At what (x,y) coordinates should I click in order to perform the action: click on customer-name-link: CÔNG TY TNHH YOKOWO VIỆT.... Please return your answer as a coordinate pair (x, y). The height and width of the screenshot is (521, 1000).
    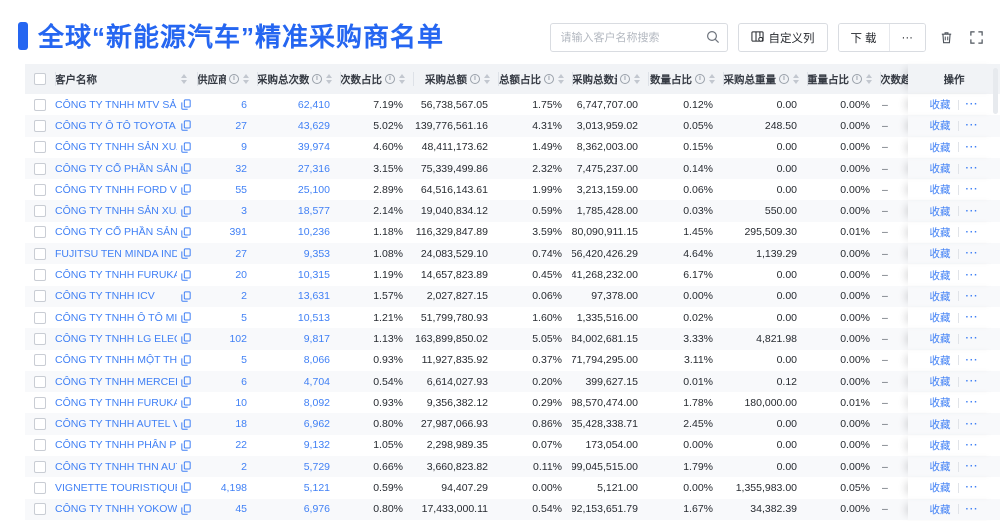
    Looking at the image, I should click on (116, 509).